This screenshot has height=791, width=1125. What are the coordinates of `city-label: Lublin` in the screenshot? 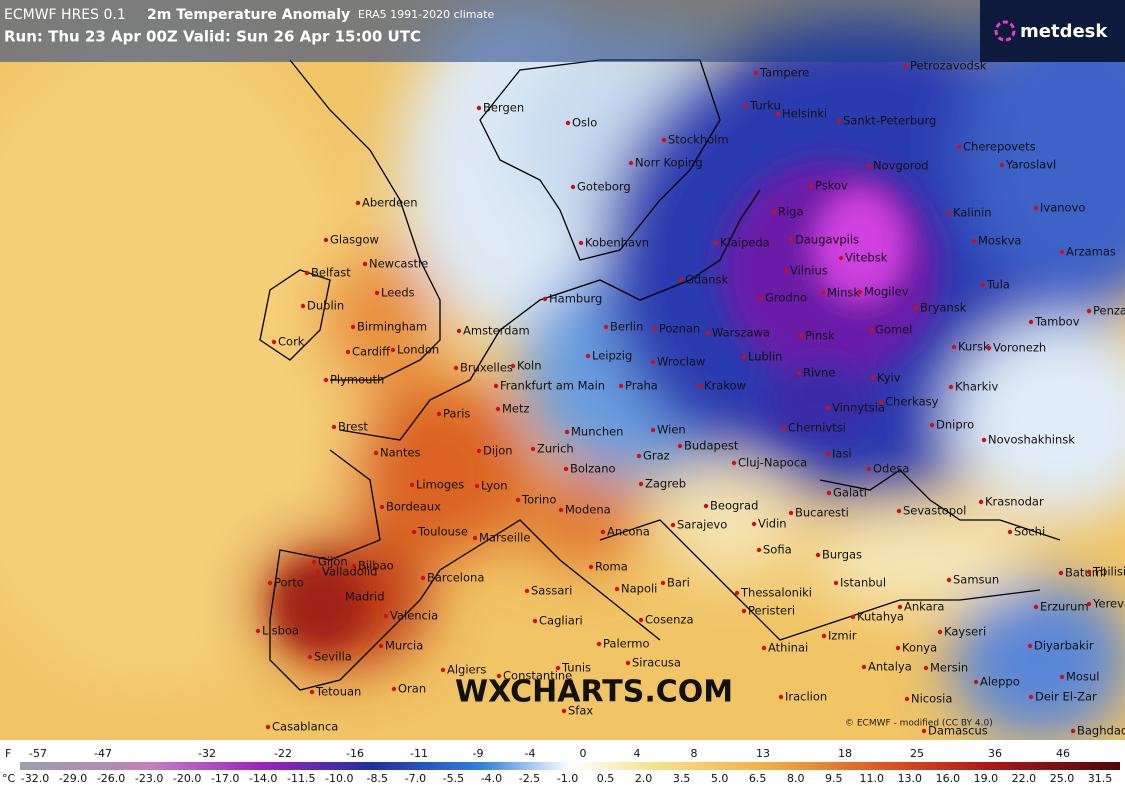 It's located at (765, 357).